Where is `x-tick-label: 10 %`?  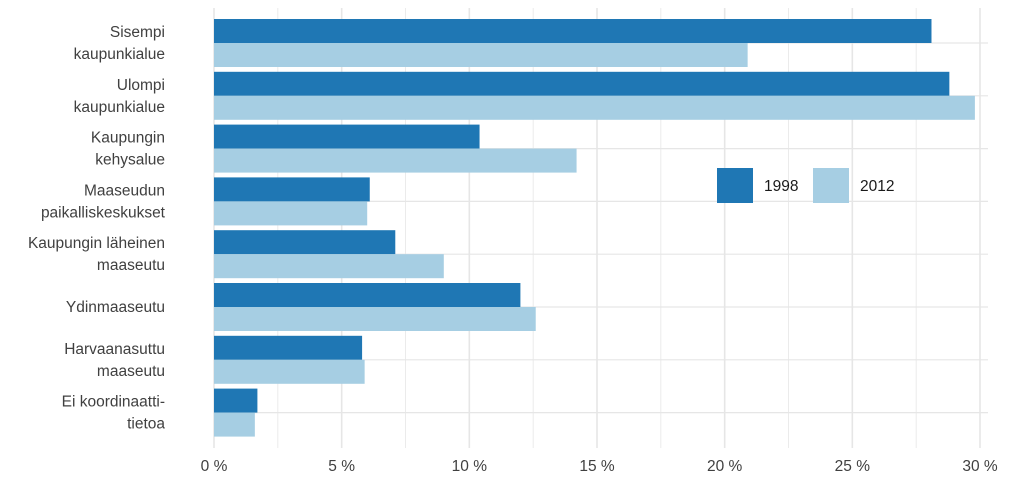
x-tick-label: 10 % is located at coordinates (470, 466).